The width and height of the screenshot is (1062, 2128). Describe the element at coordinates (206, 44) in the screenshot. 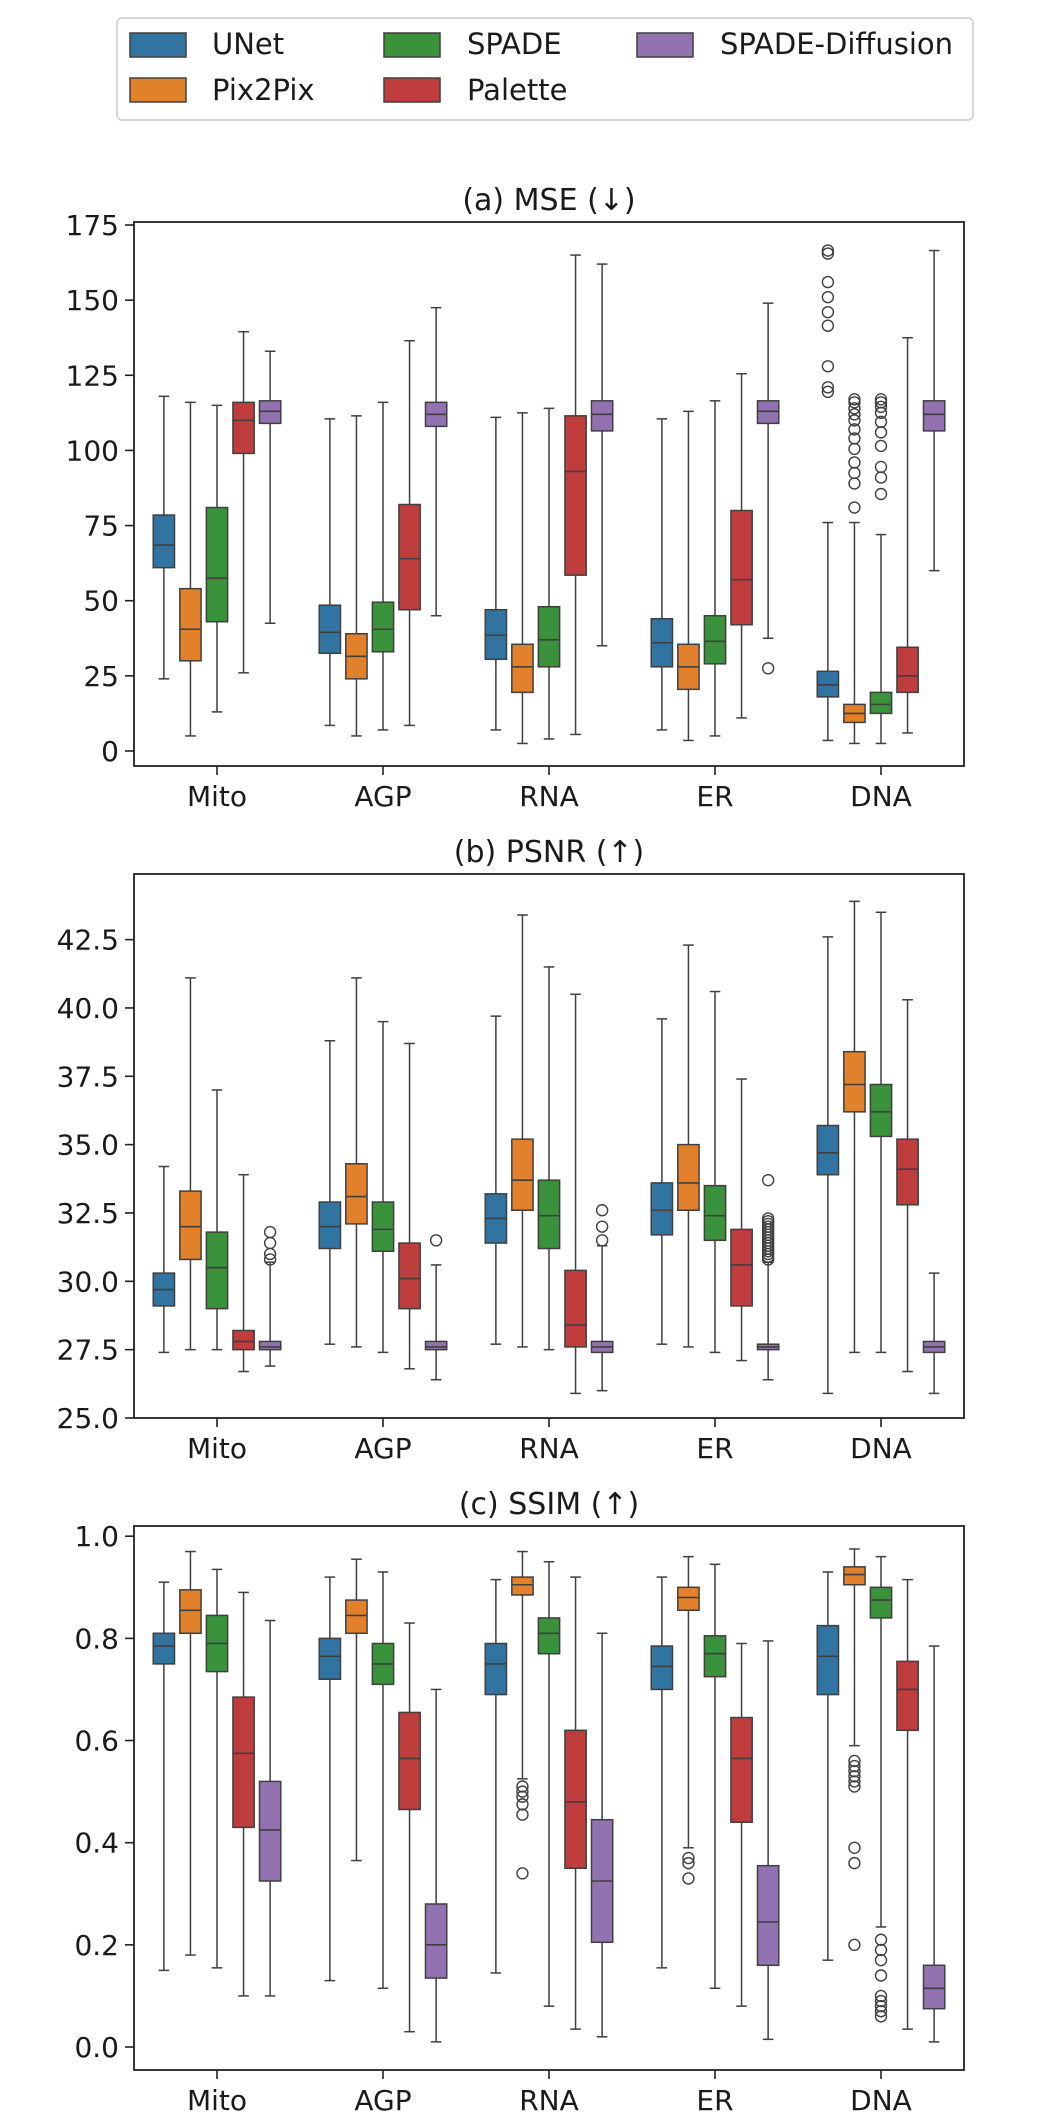

I see `legend-entry-unet: UNet` at that location.